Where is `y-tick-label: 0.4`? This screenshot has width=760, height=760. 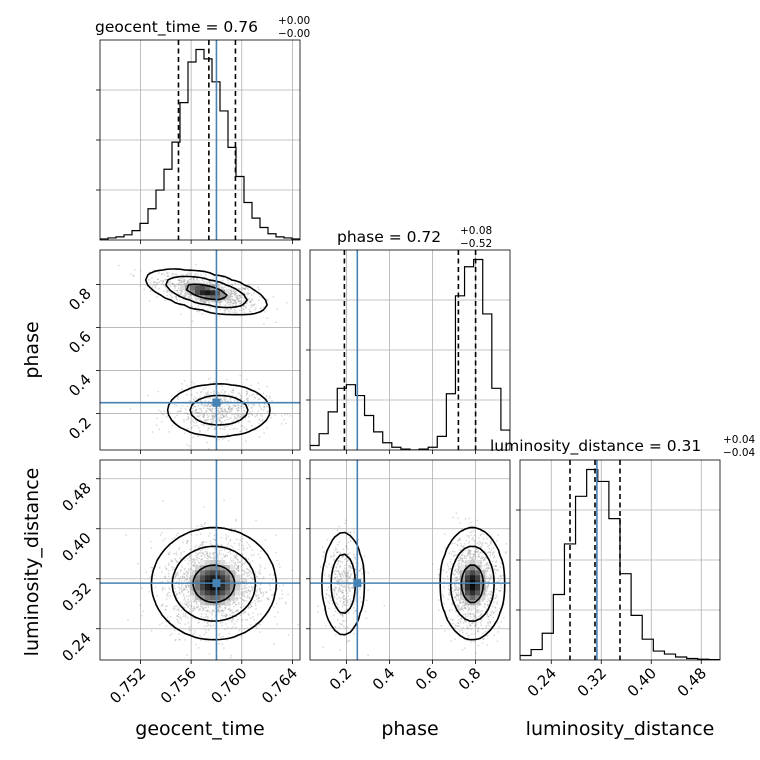
y-tick-label: 0.4 is located at coordinates (80, 386).